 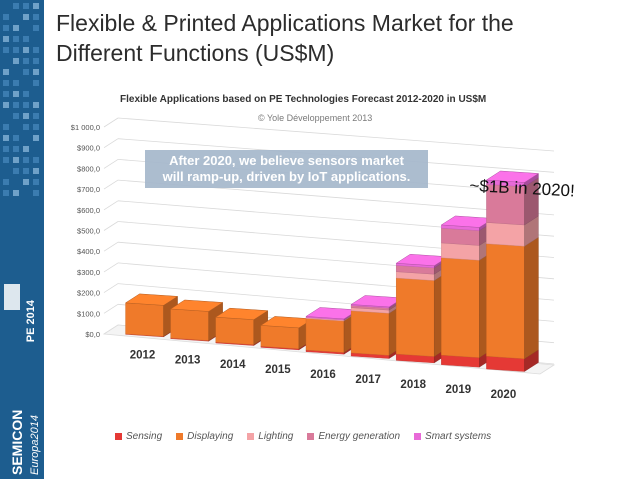 I want to click on y-tick-label: $1 000,0, so click(x=85, y=127).